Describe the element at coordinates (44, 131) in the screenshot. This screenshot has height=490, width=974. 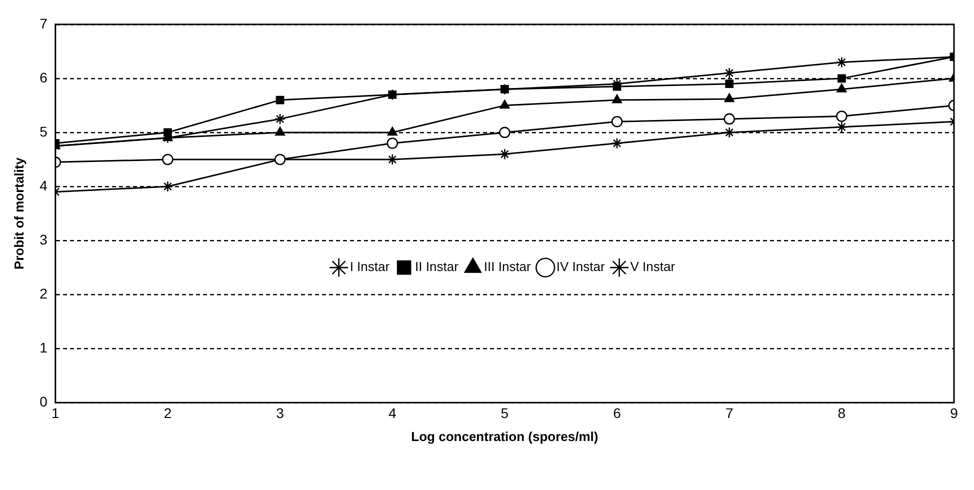
I see `y-tick-label: 5` at that location.